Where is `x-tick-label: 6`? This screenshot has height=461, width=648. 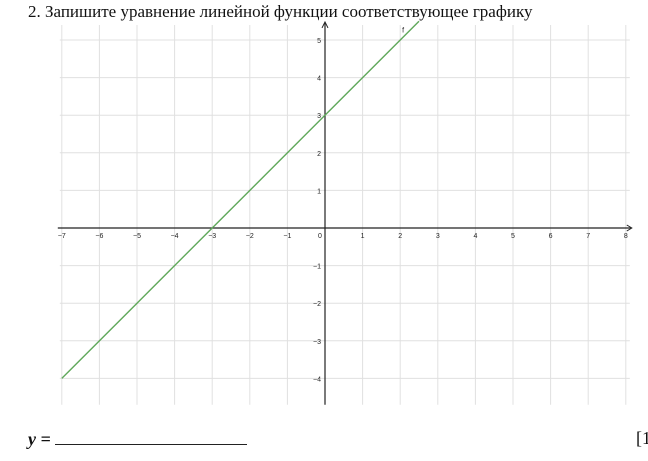 x-tick-label: 6 is located at coordinates (551, 236).